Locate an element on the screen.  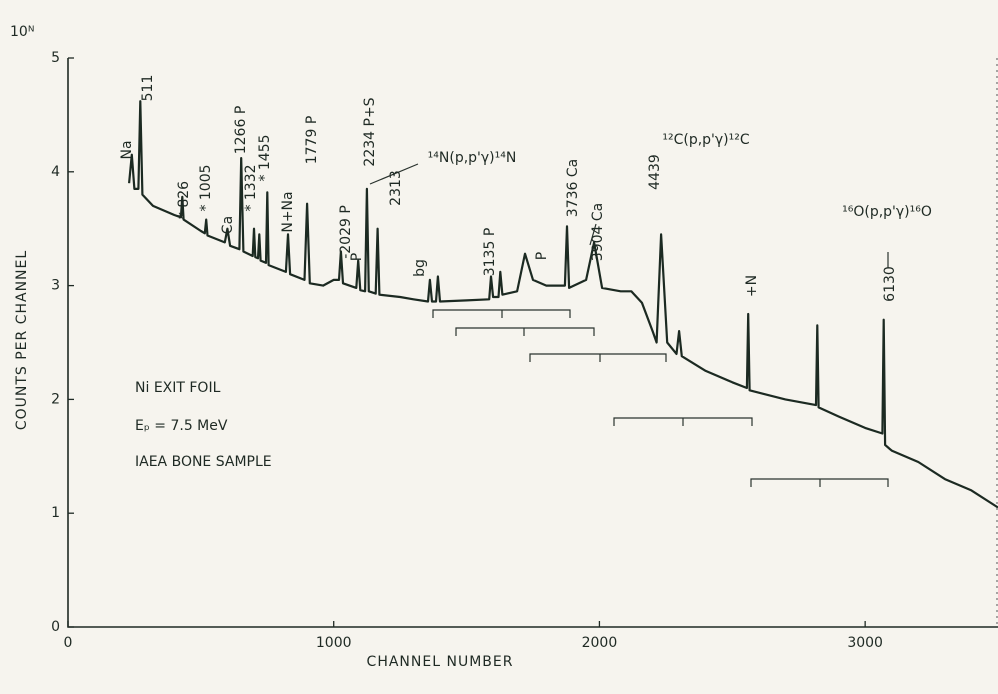
peak-label: bg is located at coordinates (420, 268).